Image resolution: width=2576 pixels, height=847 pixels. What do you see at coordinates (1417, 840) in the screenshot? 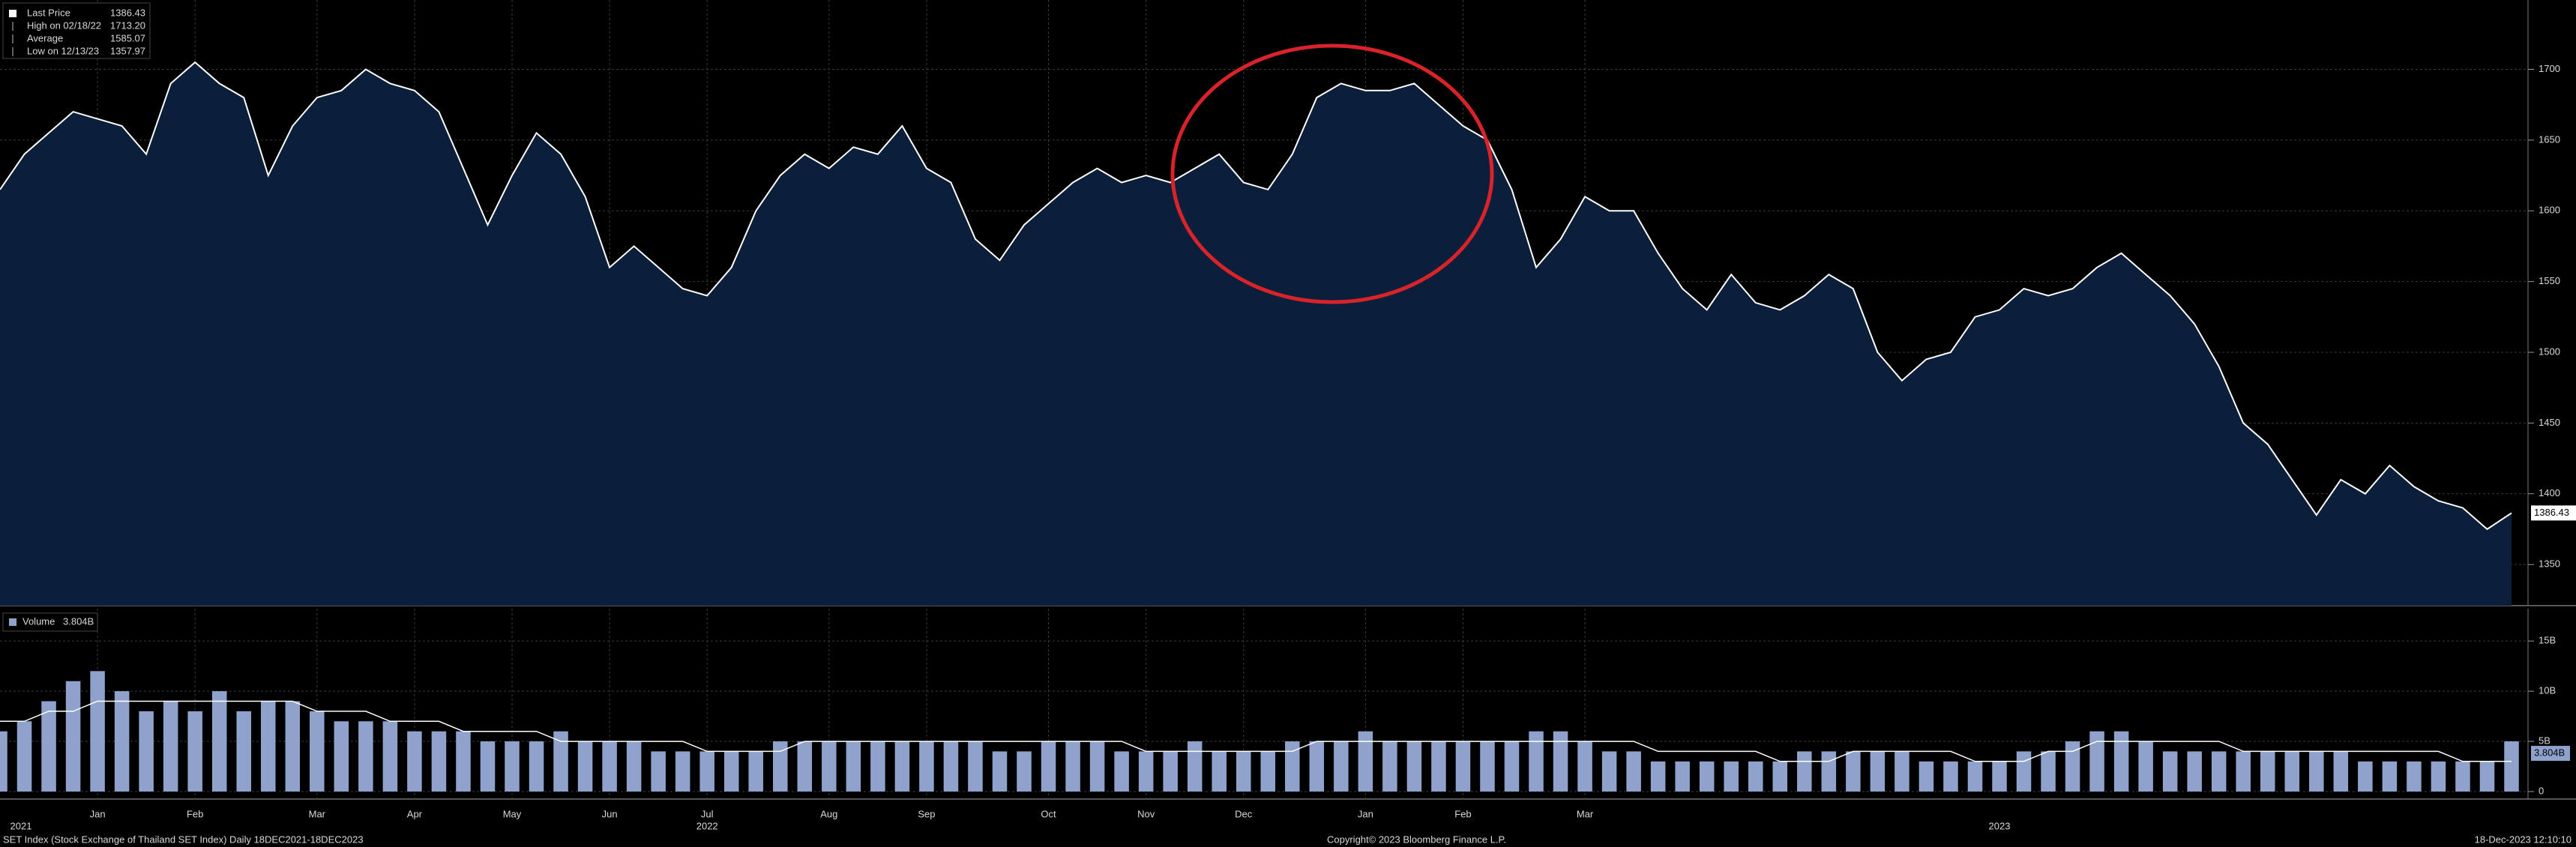
I see `footer-center: Copyright© 2023 Bloomberg Finance L.P.` at bounding box center [1417, 840].